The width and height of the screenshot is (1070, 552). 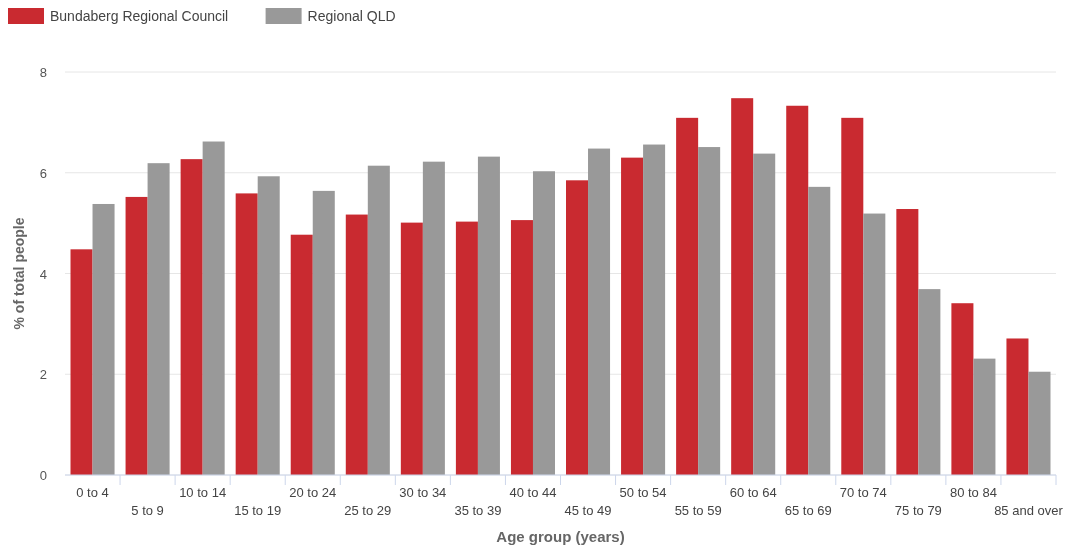 I want to click on x-tick-label: 10 to 14, so click(x=203, y=492).